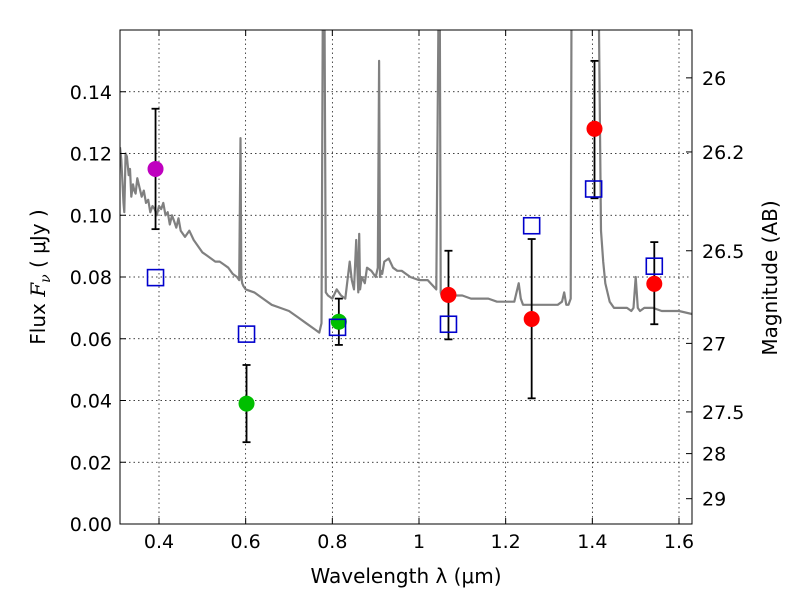  What do you see at coordinates (714, 500) in the screenshot?
I see `mag-tick-label: 29` at bounding box center [714, 500].